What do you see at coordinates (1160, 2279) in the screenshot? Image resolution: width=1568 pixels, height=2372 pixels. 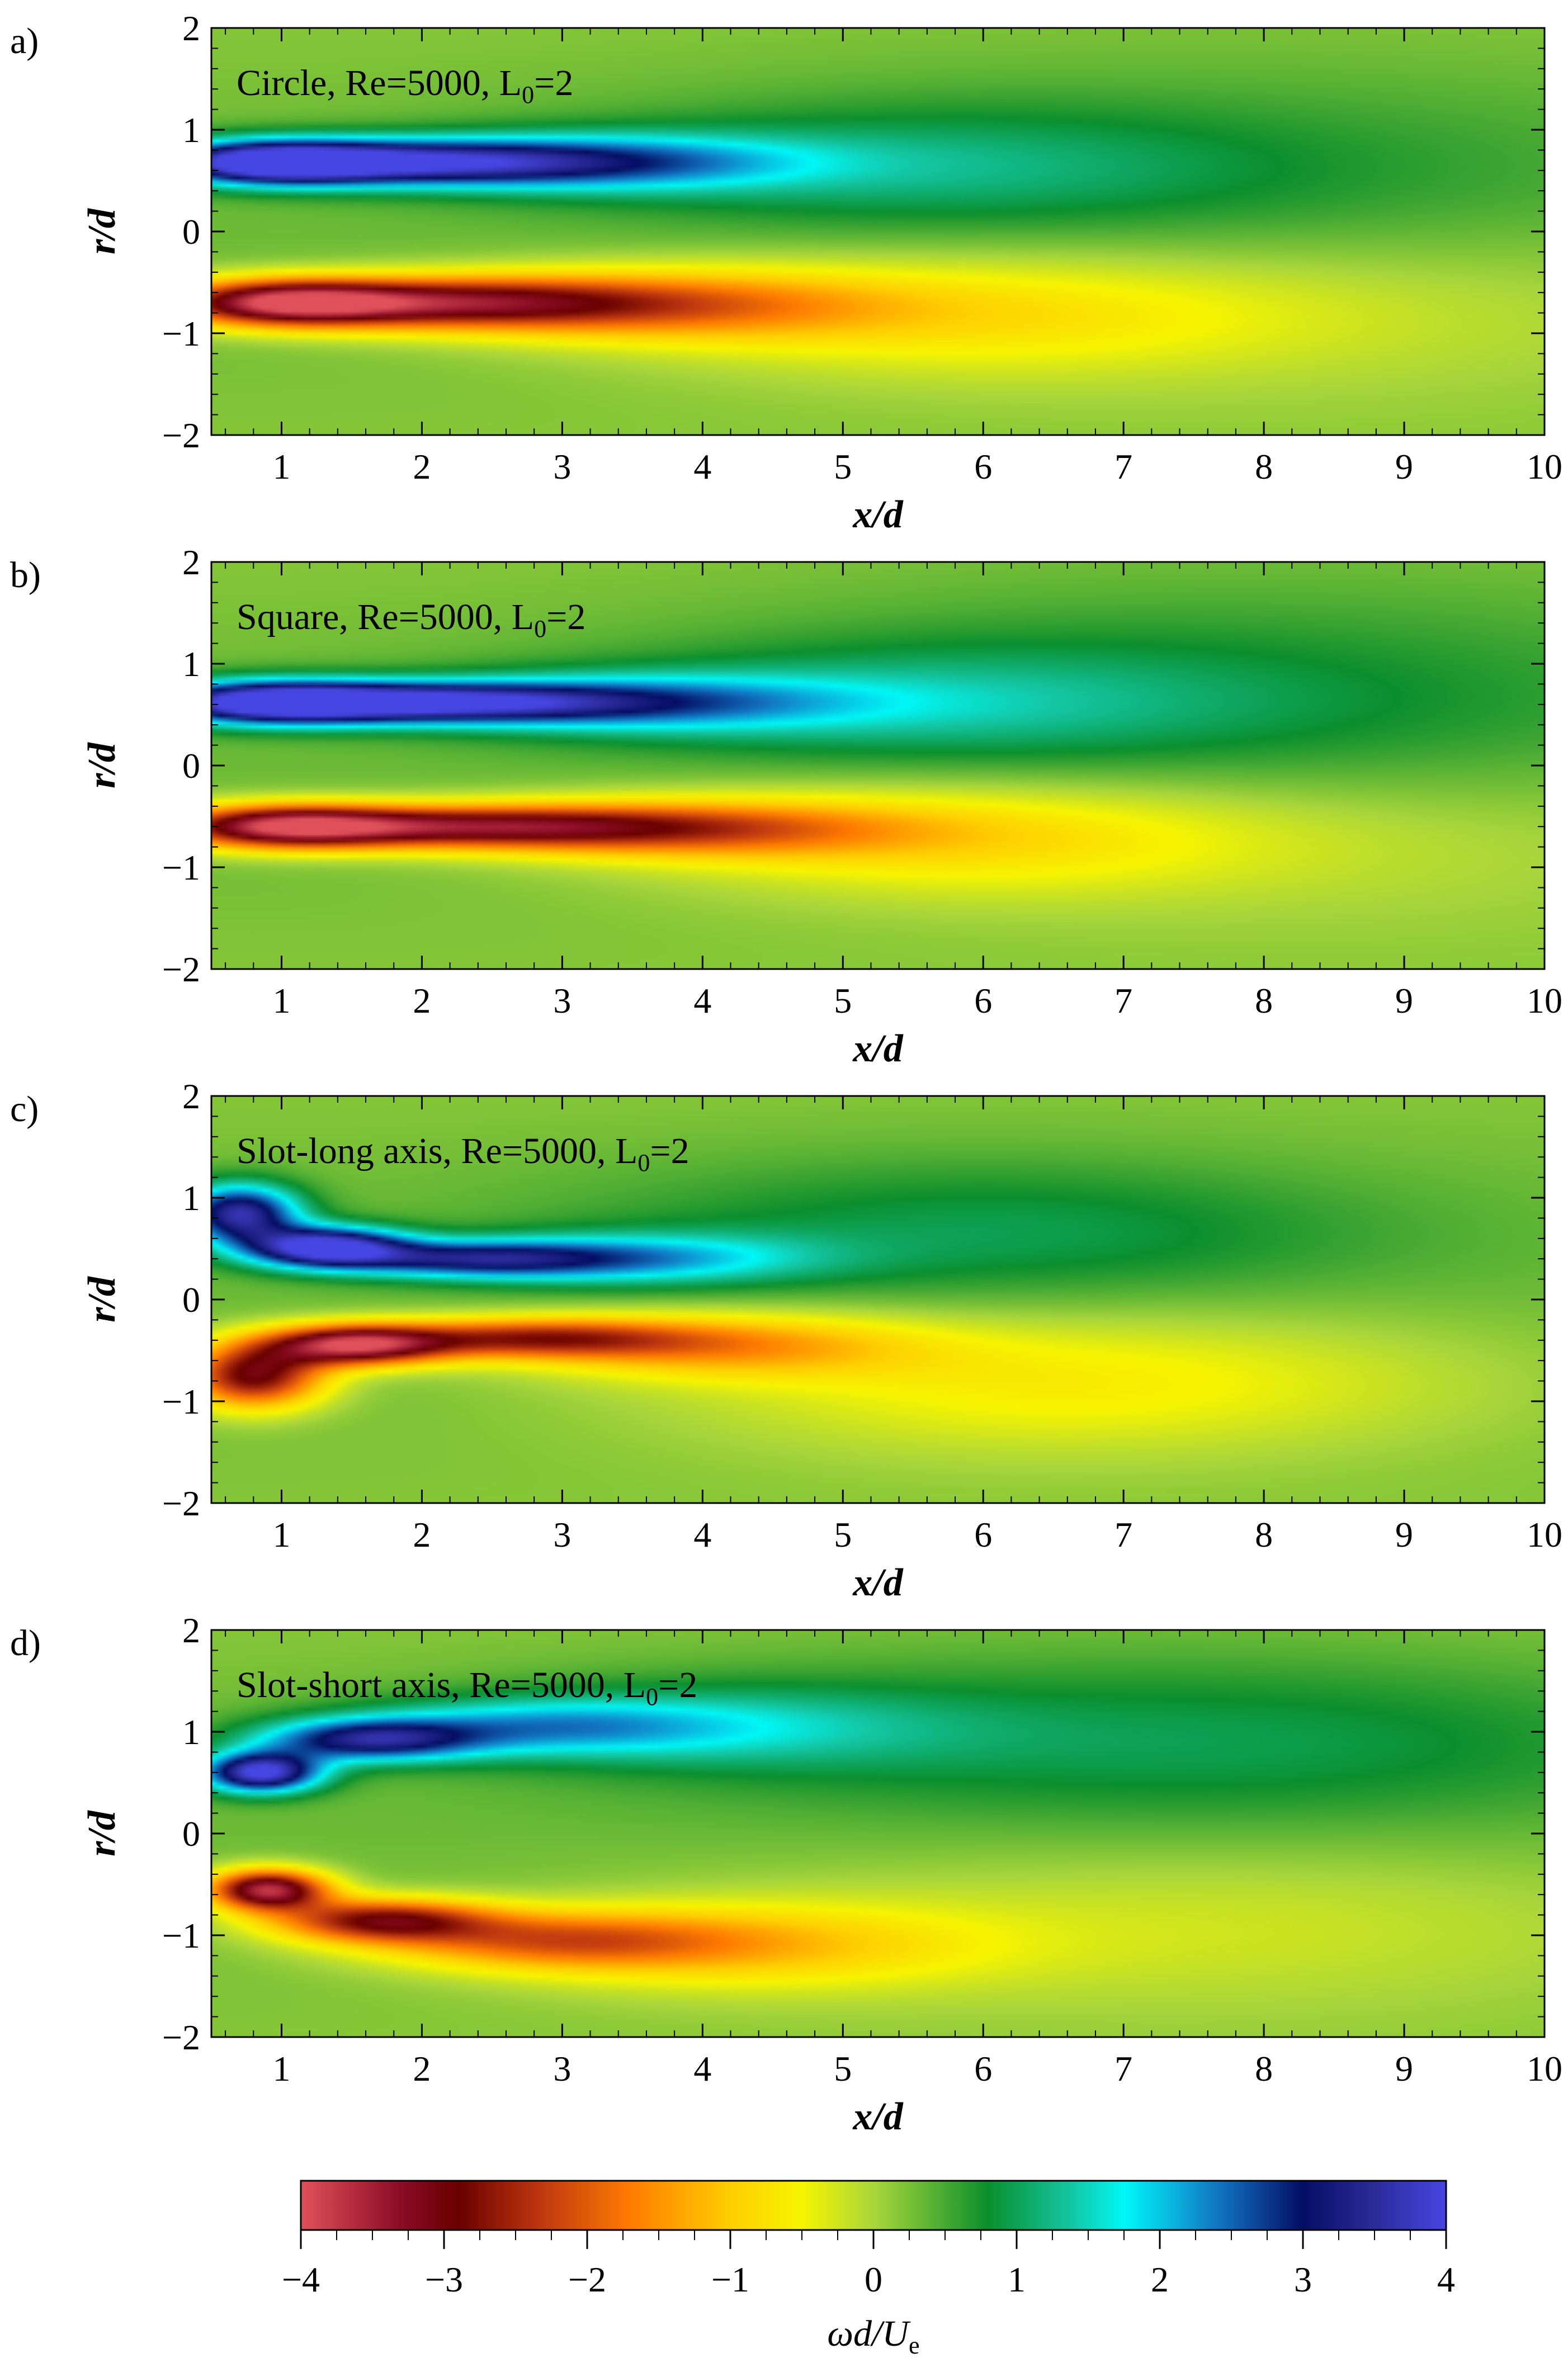 I see `colorbar-tick-label: 2` at bounding box center [1160, 2279].